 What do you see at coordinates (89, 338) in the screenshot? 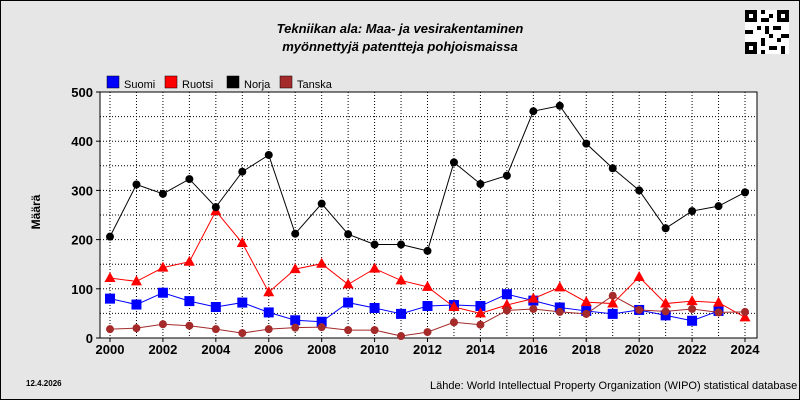
I see `y-tick-label: 0` at bounding box center [89, 338].